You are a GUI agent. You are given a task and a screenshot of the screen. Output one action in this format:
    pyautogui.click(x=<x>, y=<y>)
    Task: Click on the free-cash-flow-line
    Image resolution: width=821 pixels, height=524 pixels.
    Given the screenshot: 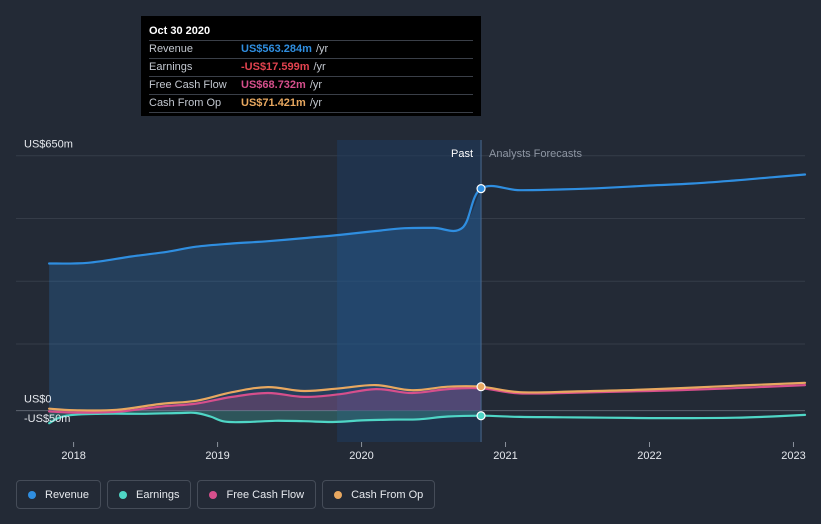 What is the action you would take?
    pyautogui.click(x=427, y=399)
    